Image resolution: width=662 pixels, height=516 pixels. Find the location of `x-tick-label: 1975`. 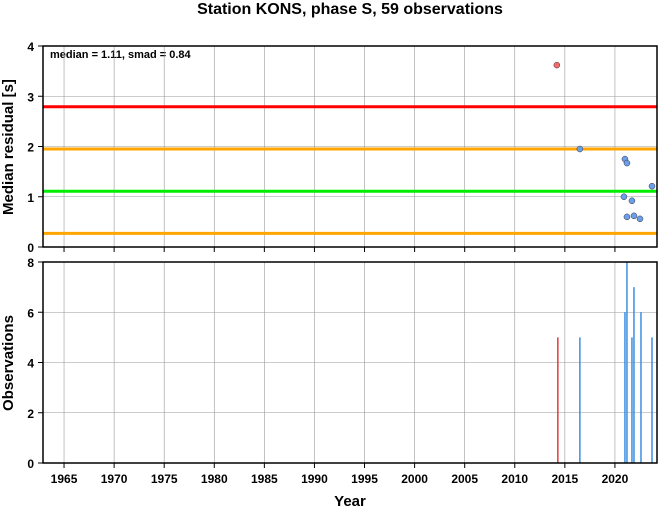

x-tick-label: 1975 is located at coordinates (164, 479).